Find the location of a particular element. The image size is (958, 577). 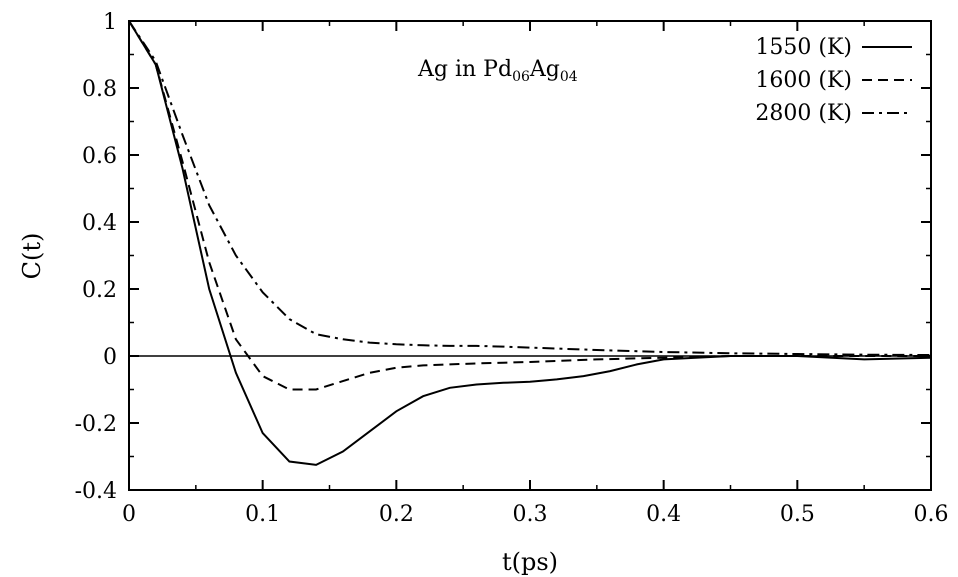

x-tick-label: 0.5 is located at coordinates (797, 514).